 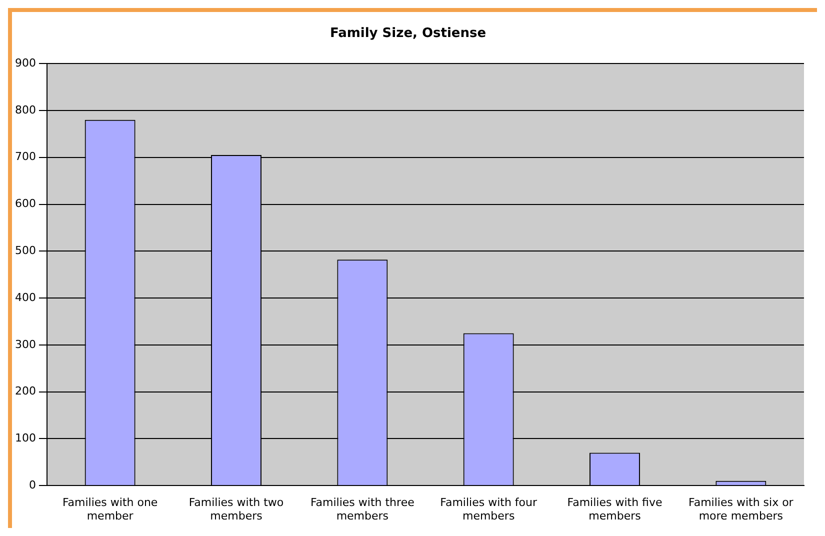 What do you see at coordinates (489, 509) in the screenshot?
I see `x-tick-label: Families with four members` at bounding box center [489, 509].